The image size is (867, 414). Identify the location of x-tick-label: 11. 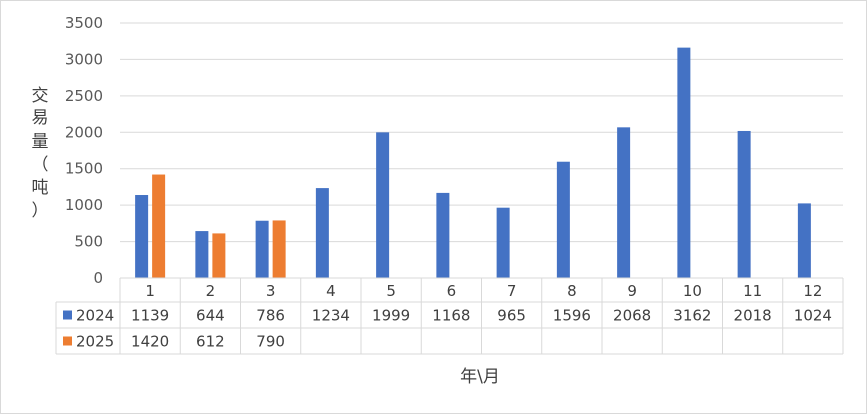
(752, 291).